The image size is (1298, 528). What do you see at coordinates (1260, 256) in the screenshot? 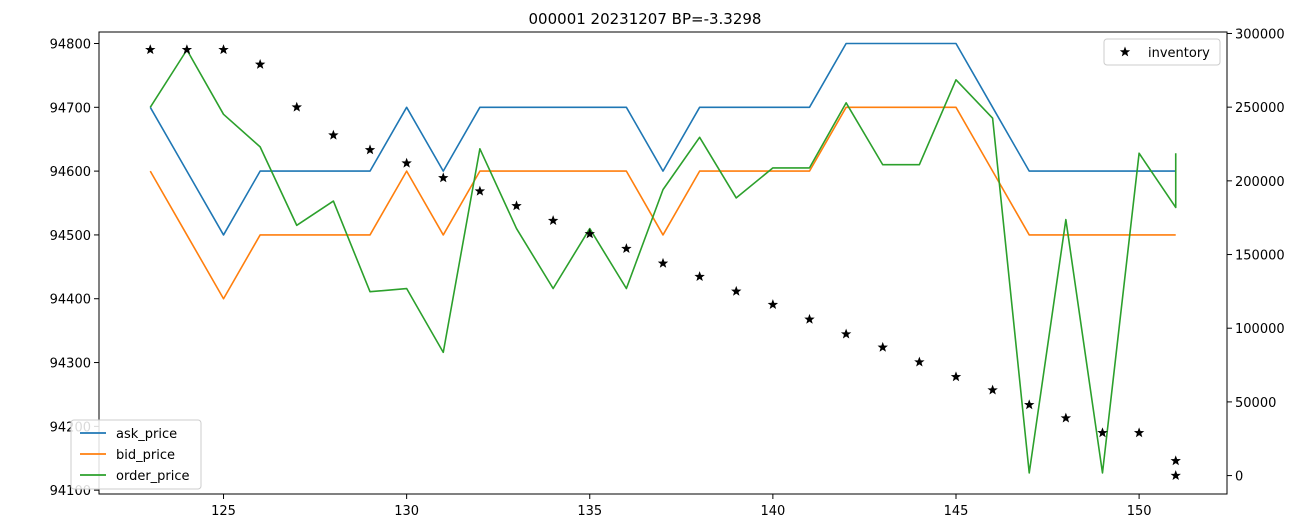
I see `y2-tick-label: 150000` at bounding box center [1260, 256].